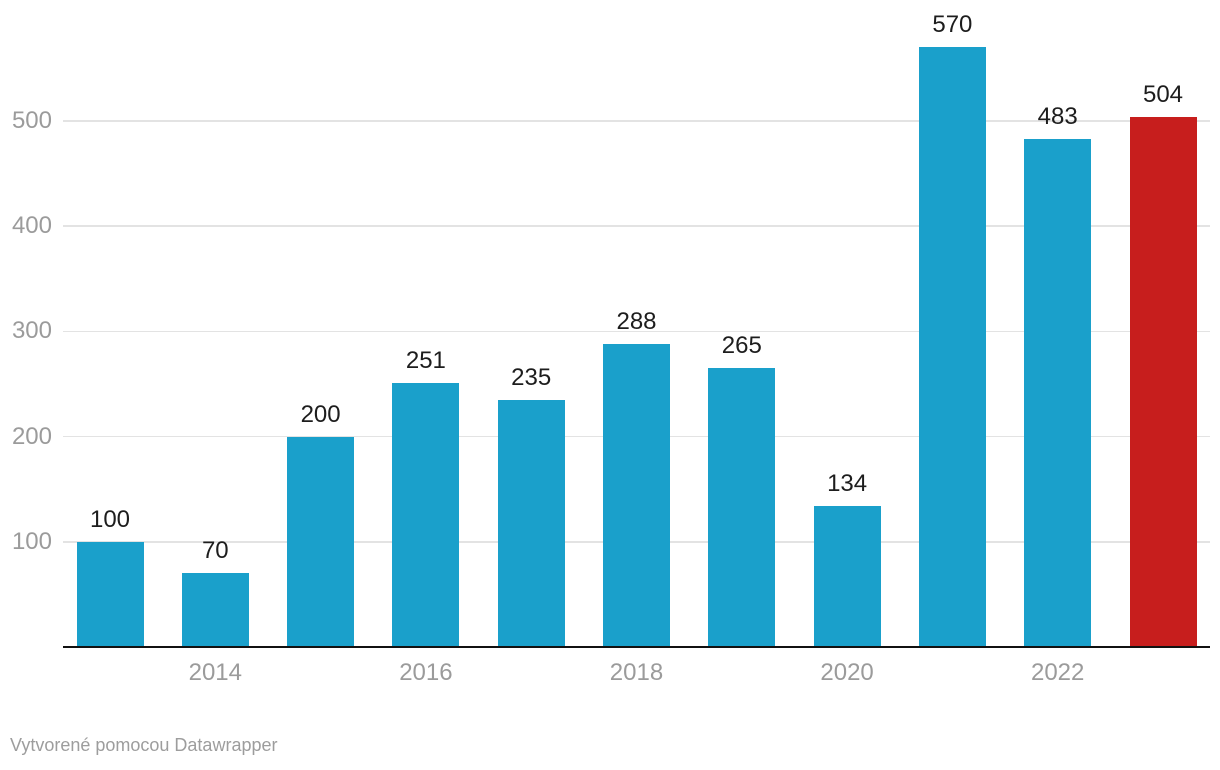 The image size is (1220, 770). I want to click on y-axis-tick-label: 100, so click(31, 541).